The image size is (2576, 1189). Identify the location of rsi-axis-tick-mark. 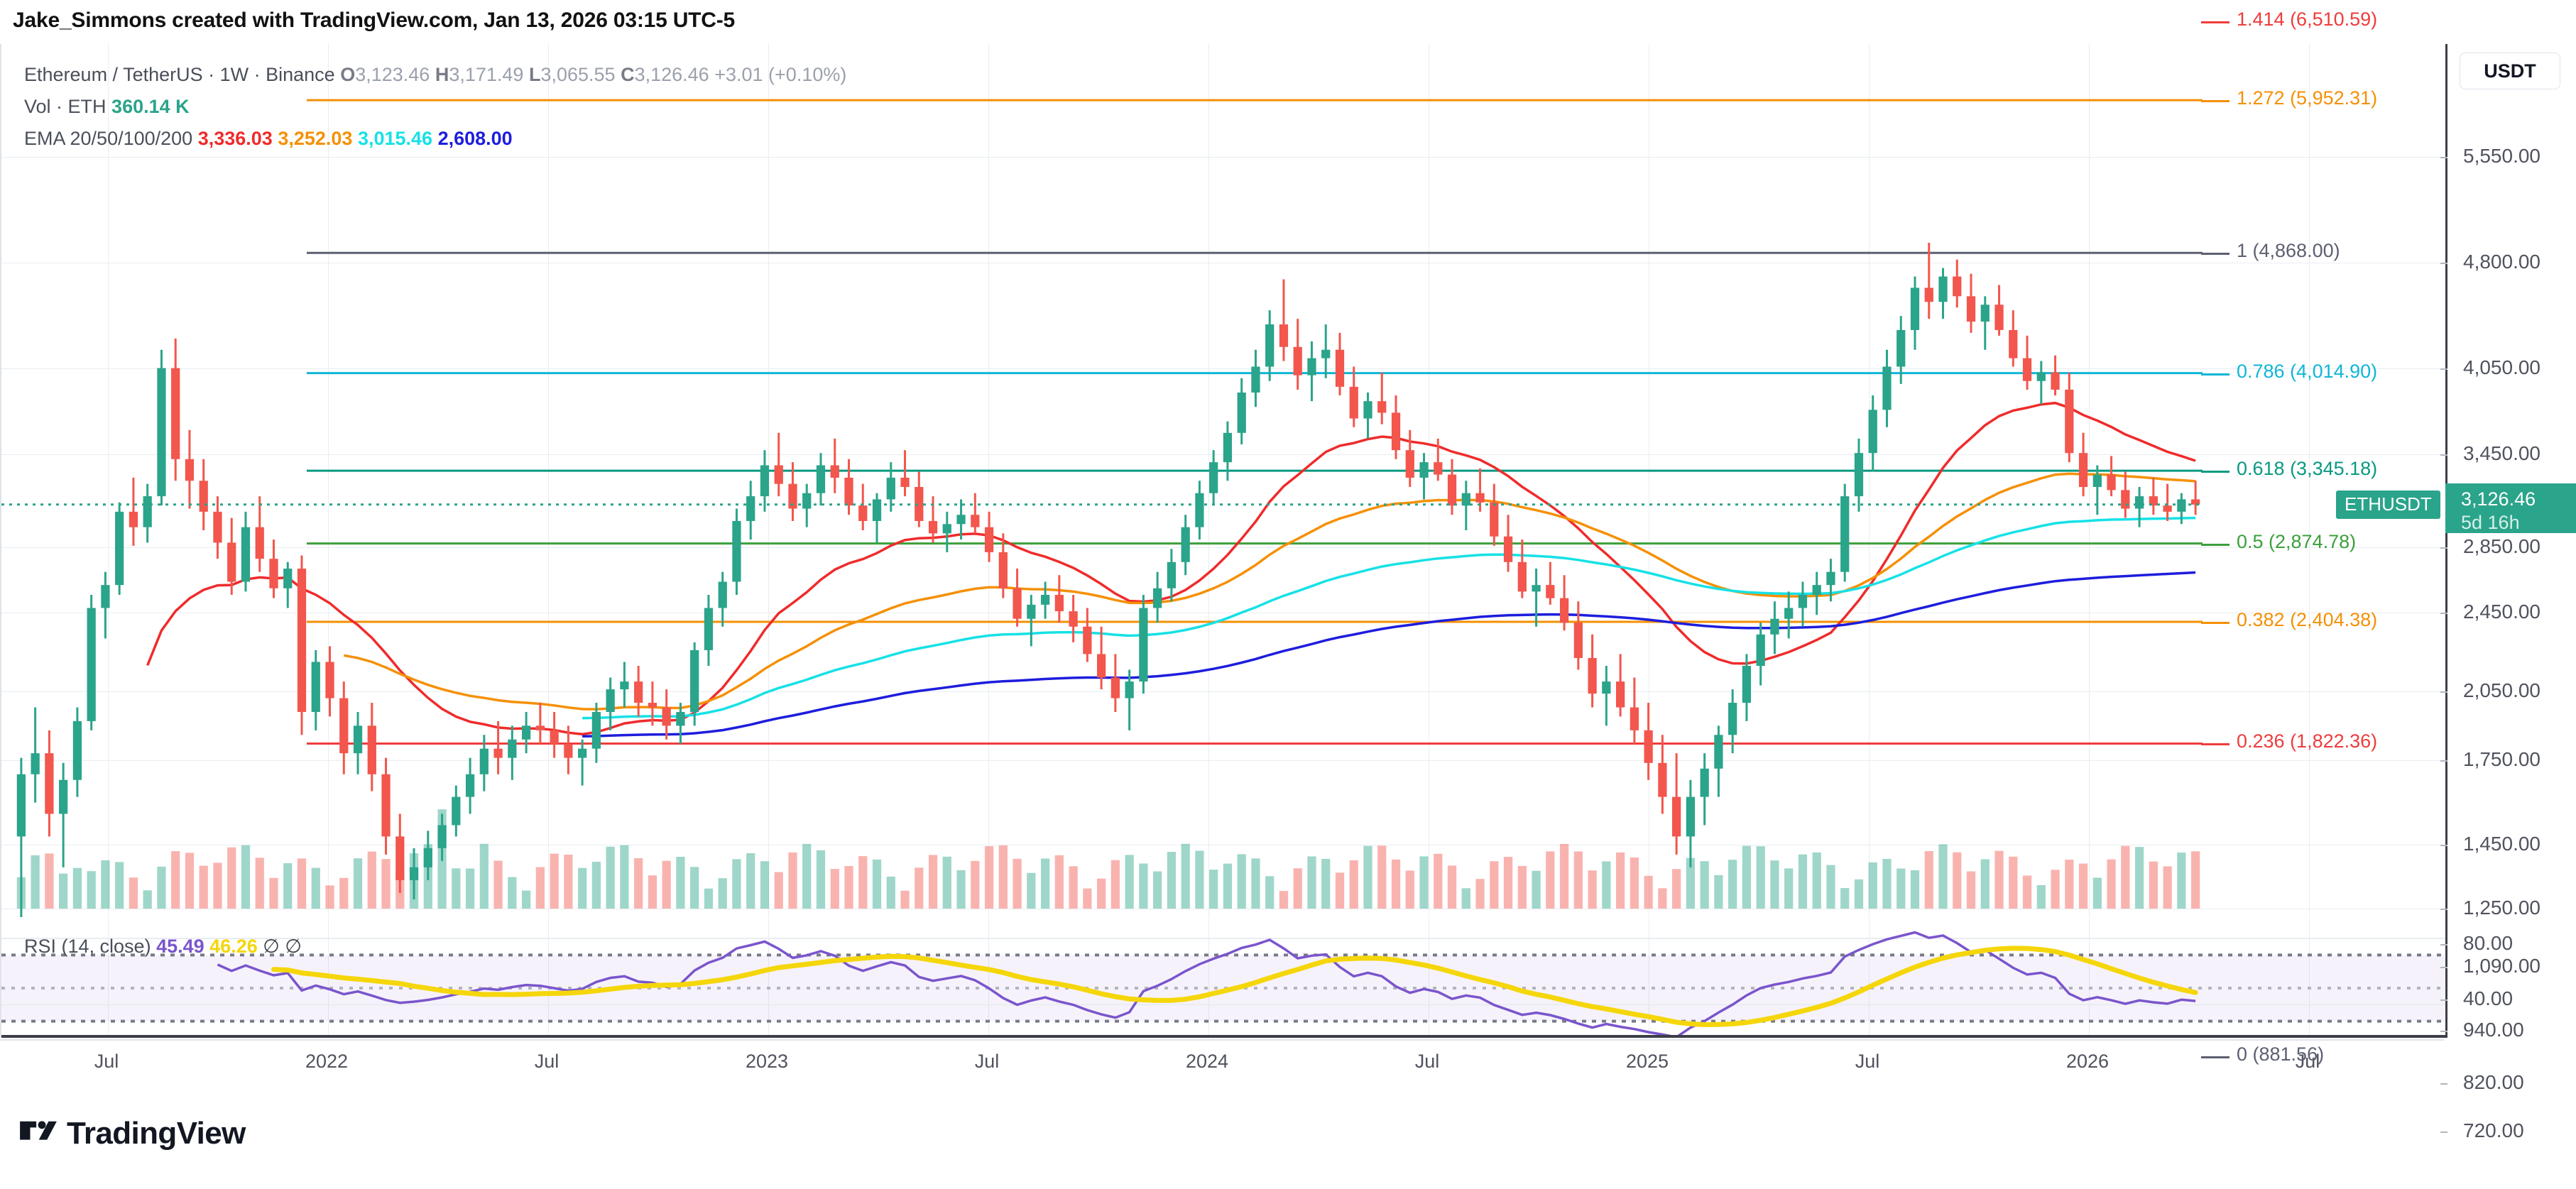
(2443, 945).